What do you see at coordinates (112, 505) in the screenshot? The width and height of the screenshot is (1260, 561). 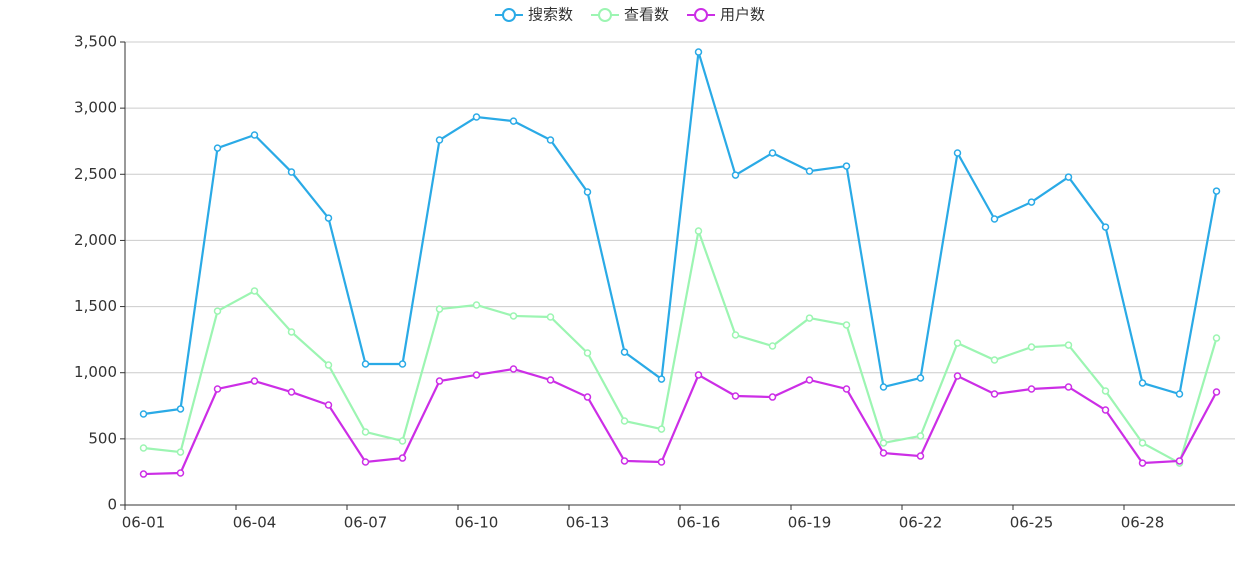 I see `y-tick-label: 0` at bounding box center [112, 505].